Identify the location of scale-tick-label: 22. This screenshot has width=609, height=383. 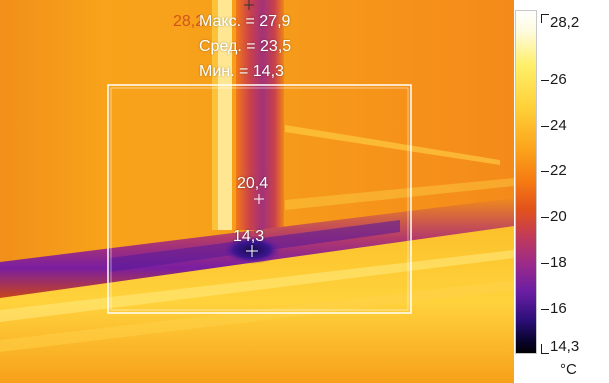
(558, 170).